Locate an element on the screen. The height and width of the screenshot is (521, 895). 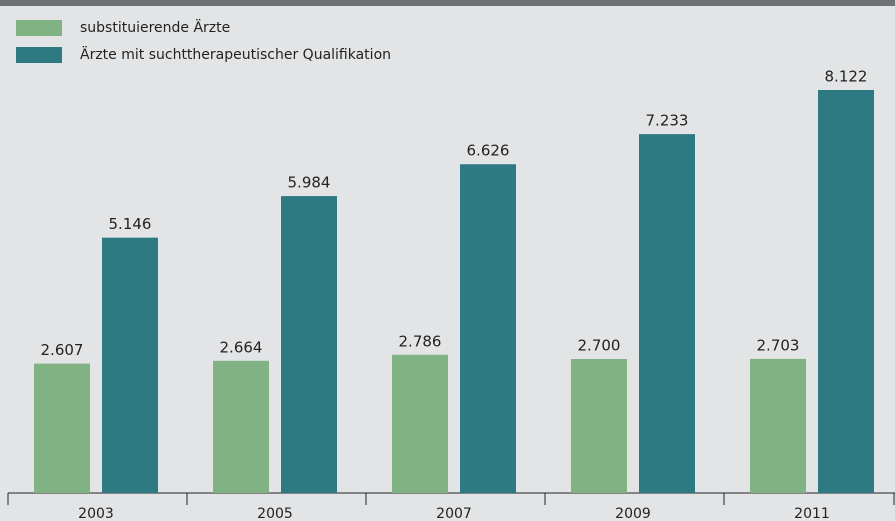
value-label: 2.786 is located at coordinates (420, 341).